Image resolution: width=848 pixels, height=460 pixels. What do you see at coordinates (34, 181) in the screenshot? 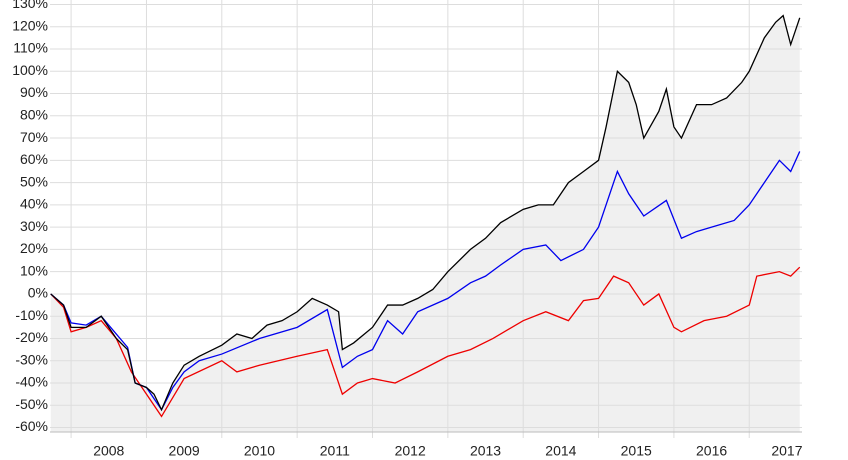
I see `y-tick-label: 50%` at bounding box center [34, 181].